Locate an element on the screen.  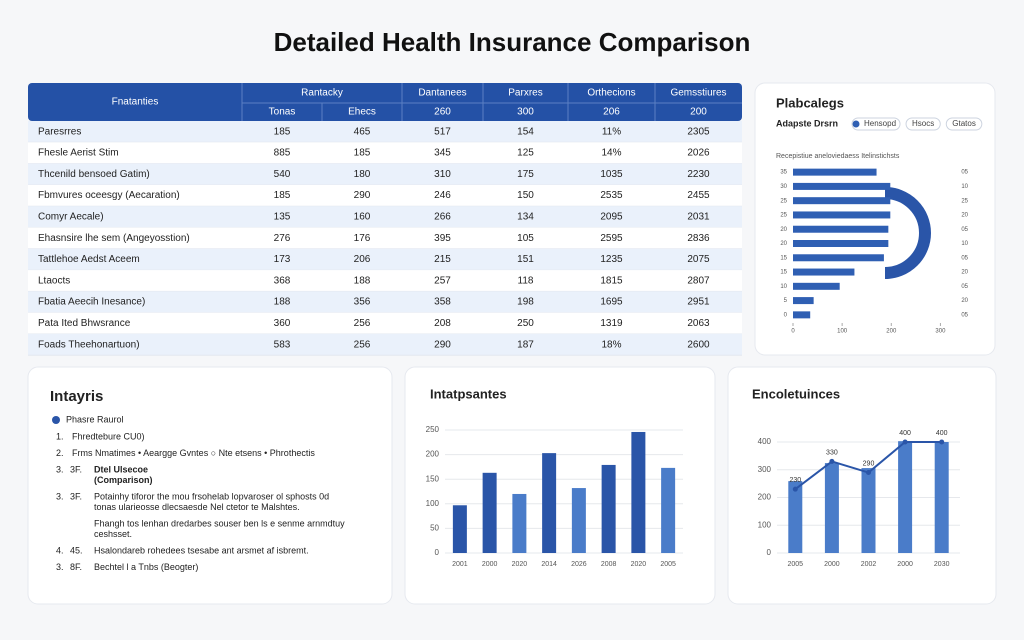
legend-dot is located at coordinates (856, 124).